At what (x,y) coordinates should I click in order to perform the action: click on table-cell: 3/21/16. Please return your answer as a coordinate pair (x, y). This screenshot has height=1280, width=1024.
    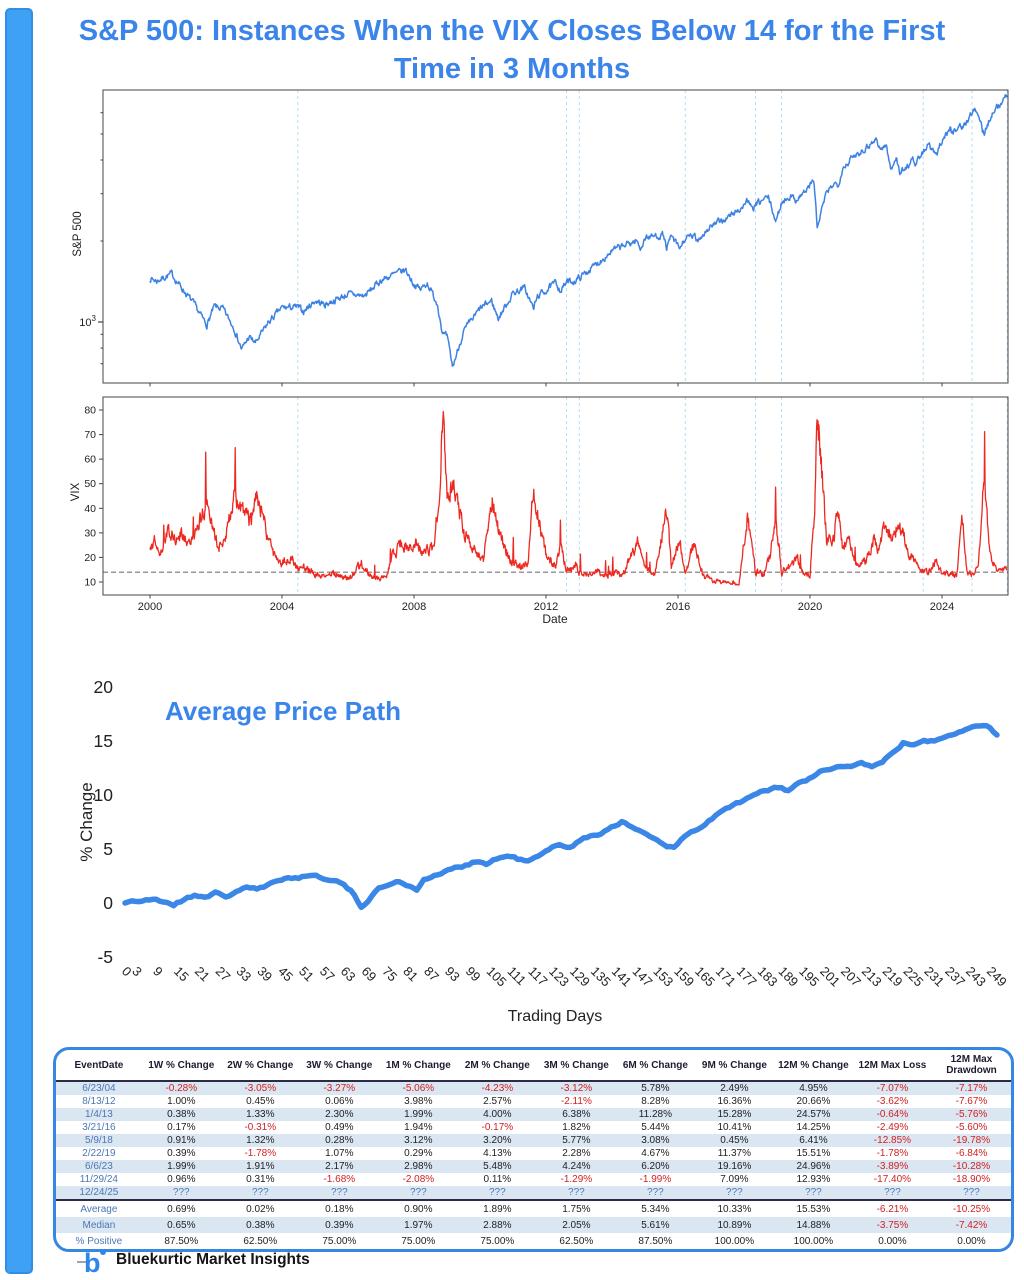
    Looking at the image, I should click on (99, 1127).